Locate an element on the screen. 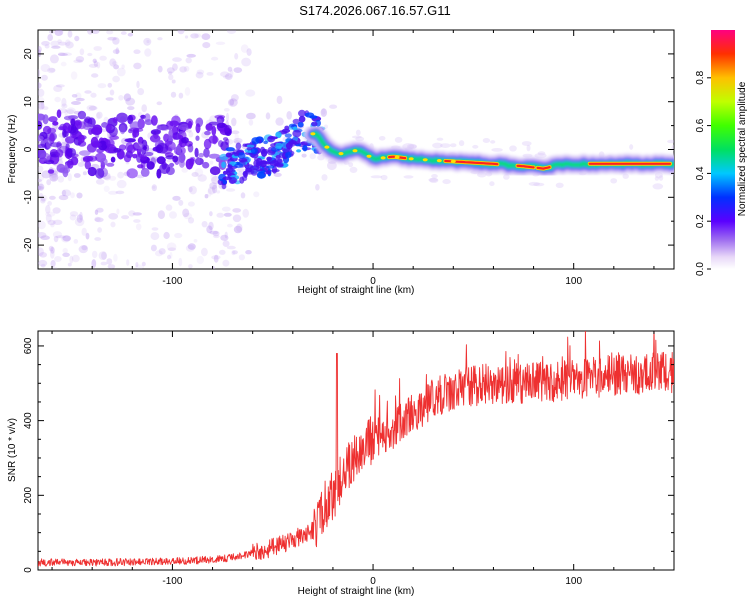 Image resolution: width=750 pixels, height=605 pixels. snr-xtick-label: -100 is located at coordinates (172, 581).